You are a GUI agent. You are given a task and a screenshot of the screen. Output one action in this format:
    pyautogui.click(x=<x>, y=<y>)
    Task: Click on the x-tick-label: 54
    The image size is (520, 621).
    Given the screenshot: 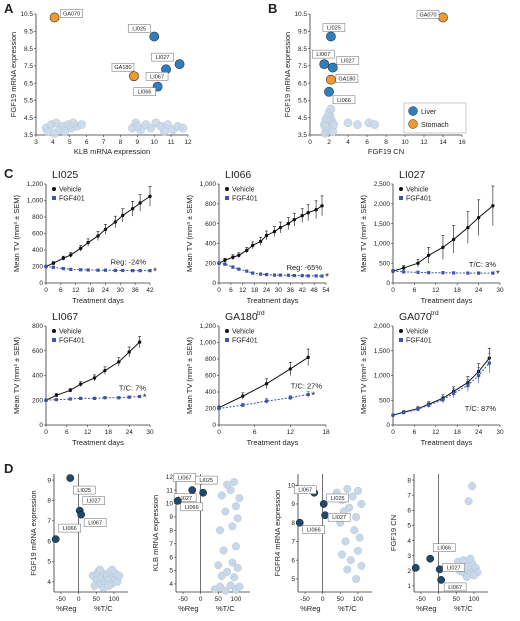 What is the action you would take?
    pyautogui.click(x=326, y=290)
    